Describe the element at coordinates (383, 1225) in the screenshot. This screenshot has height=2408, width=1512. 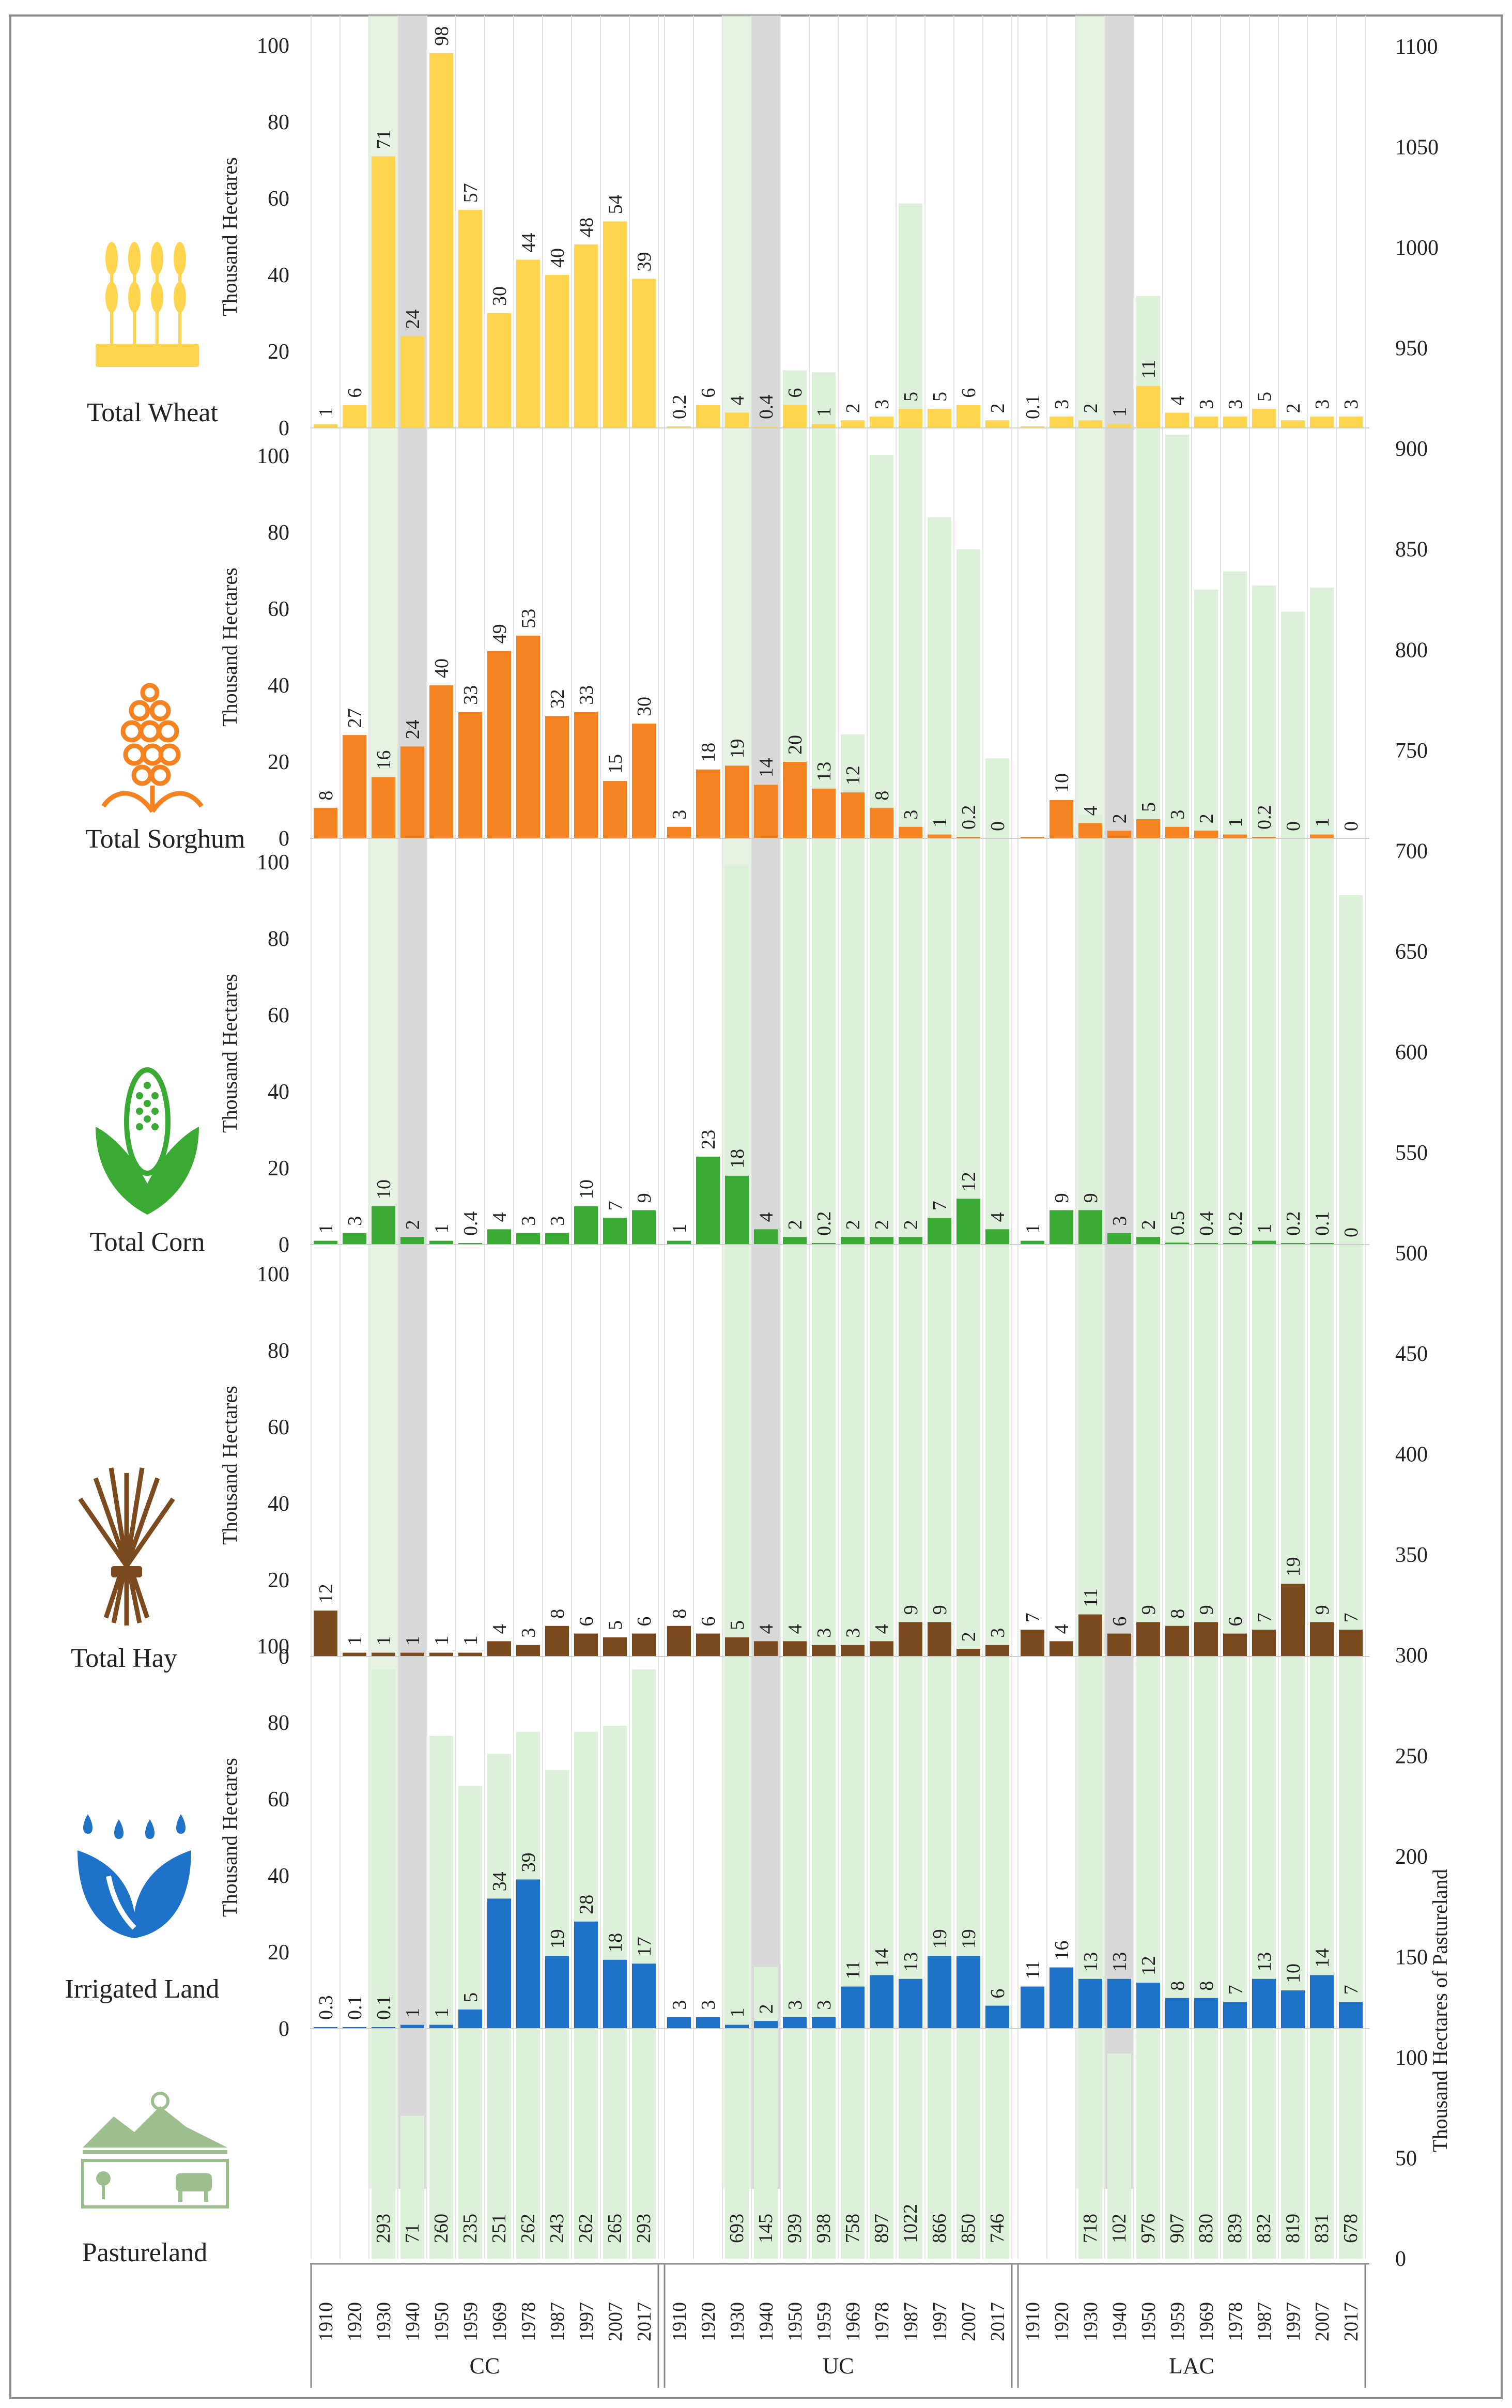
I see `corn-bar-cc-1930` at that location.